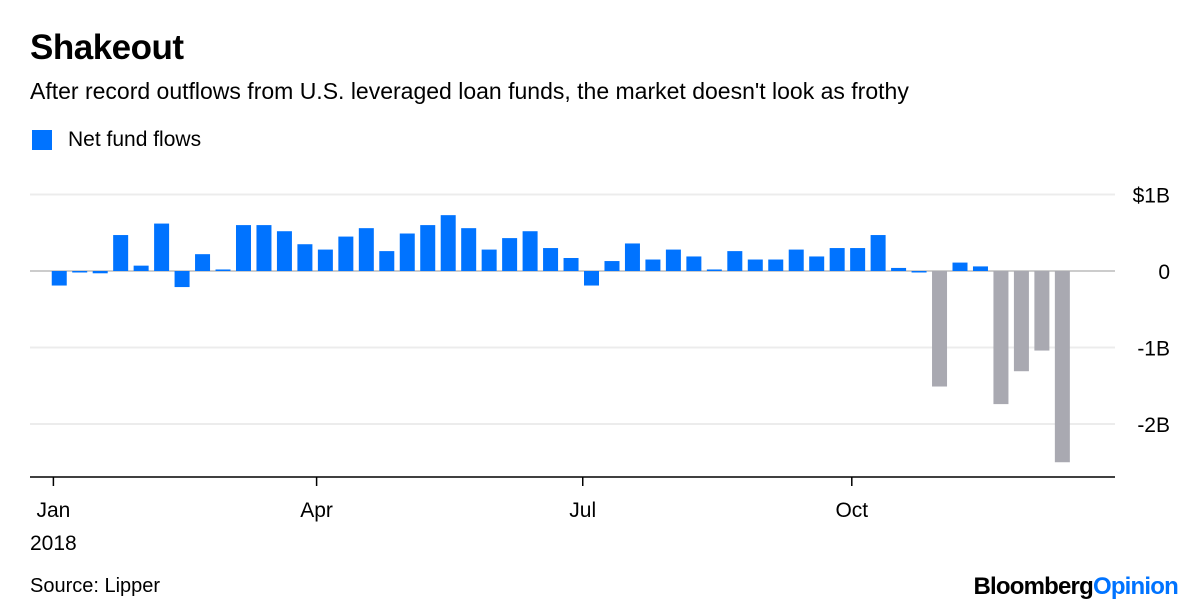 Image resolution: width=1200 pixels, height=614 pixels. Describe the element at coordinates (53, 543) in the screenshot. I see `x-year-label: 2018` at that location.